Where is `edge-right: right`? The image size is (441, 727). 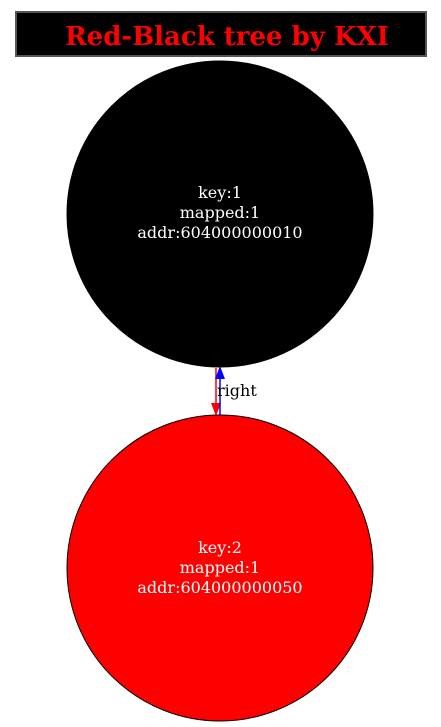
edge-right: right is located at coordinates (234, 391).